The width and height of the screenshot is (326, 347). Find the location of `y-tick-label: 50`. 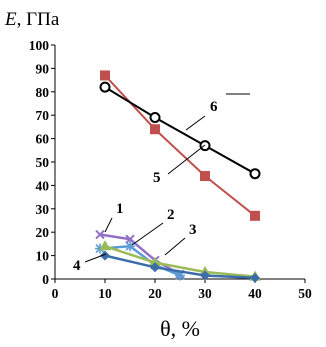

y-tick-label: 50 is located at coordinates (43, 162).